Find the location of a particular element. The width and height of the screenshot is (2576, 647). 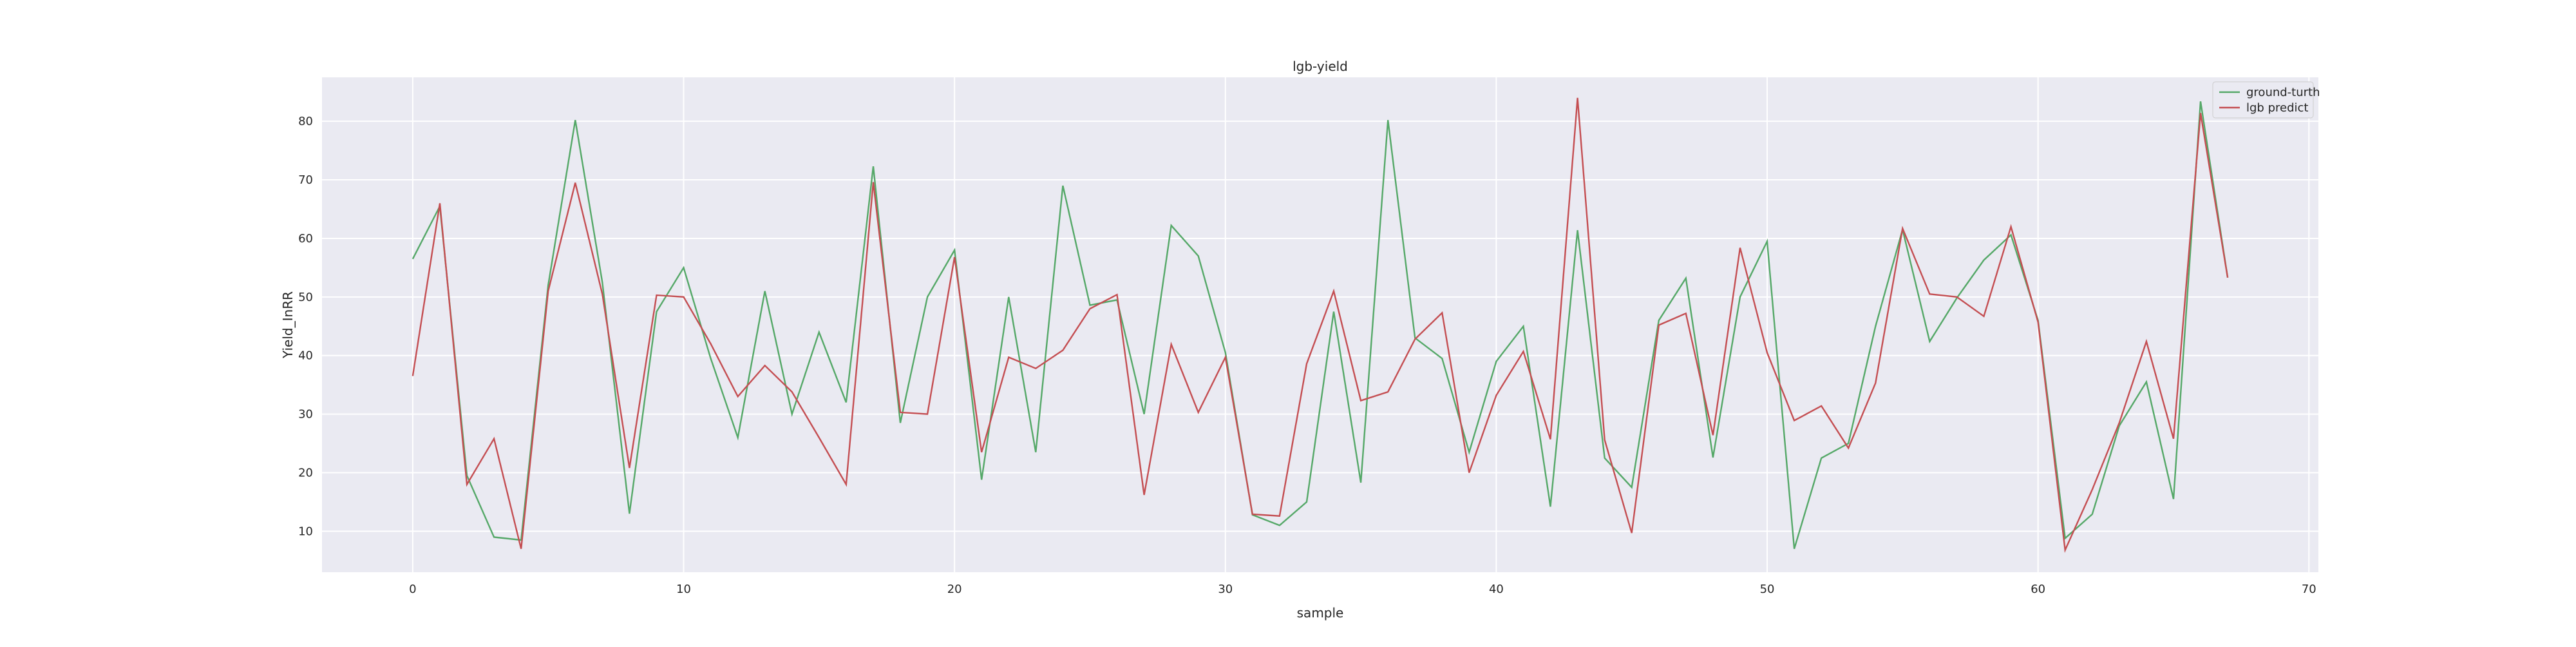

chart-title: lgb-yield is located at coordinates (1320, 66).